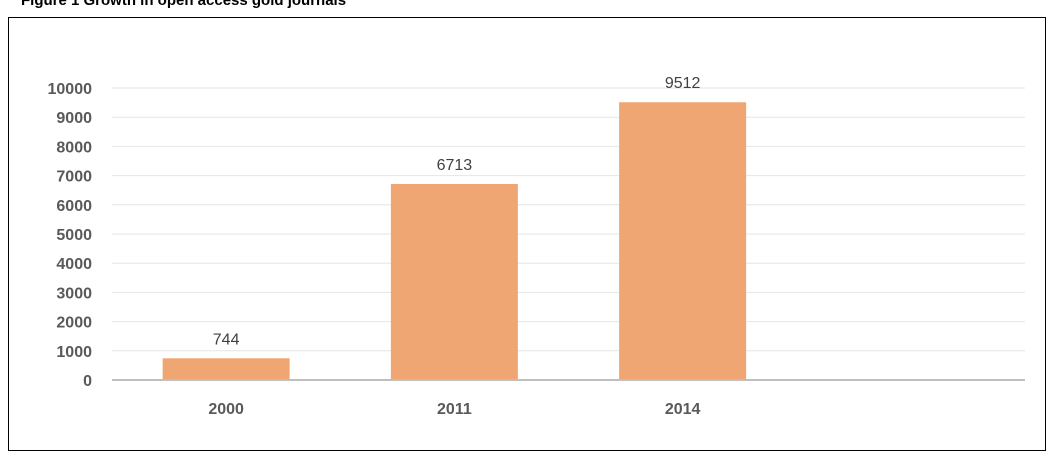 This screenshot has height=451, width=1054. I want to click on bar-2011, so click(454, 281).